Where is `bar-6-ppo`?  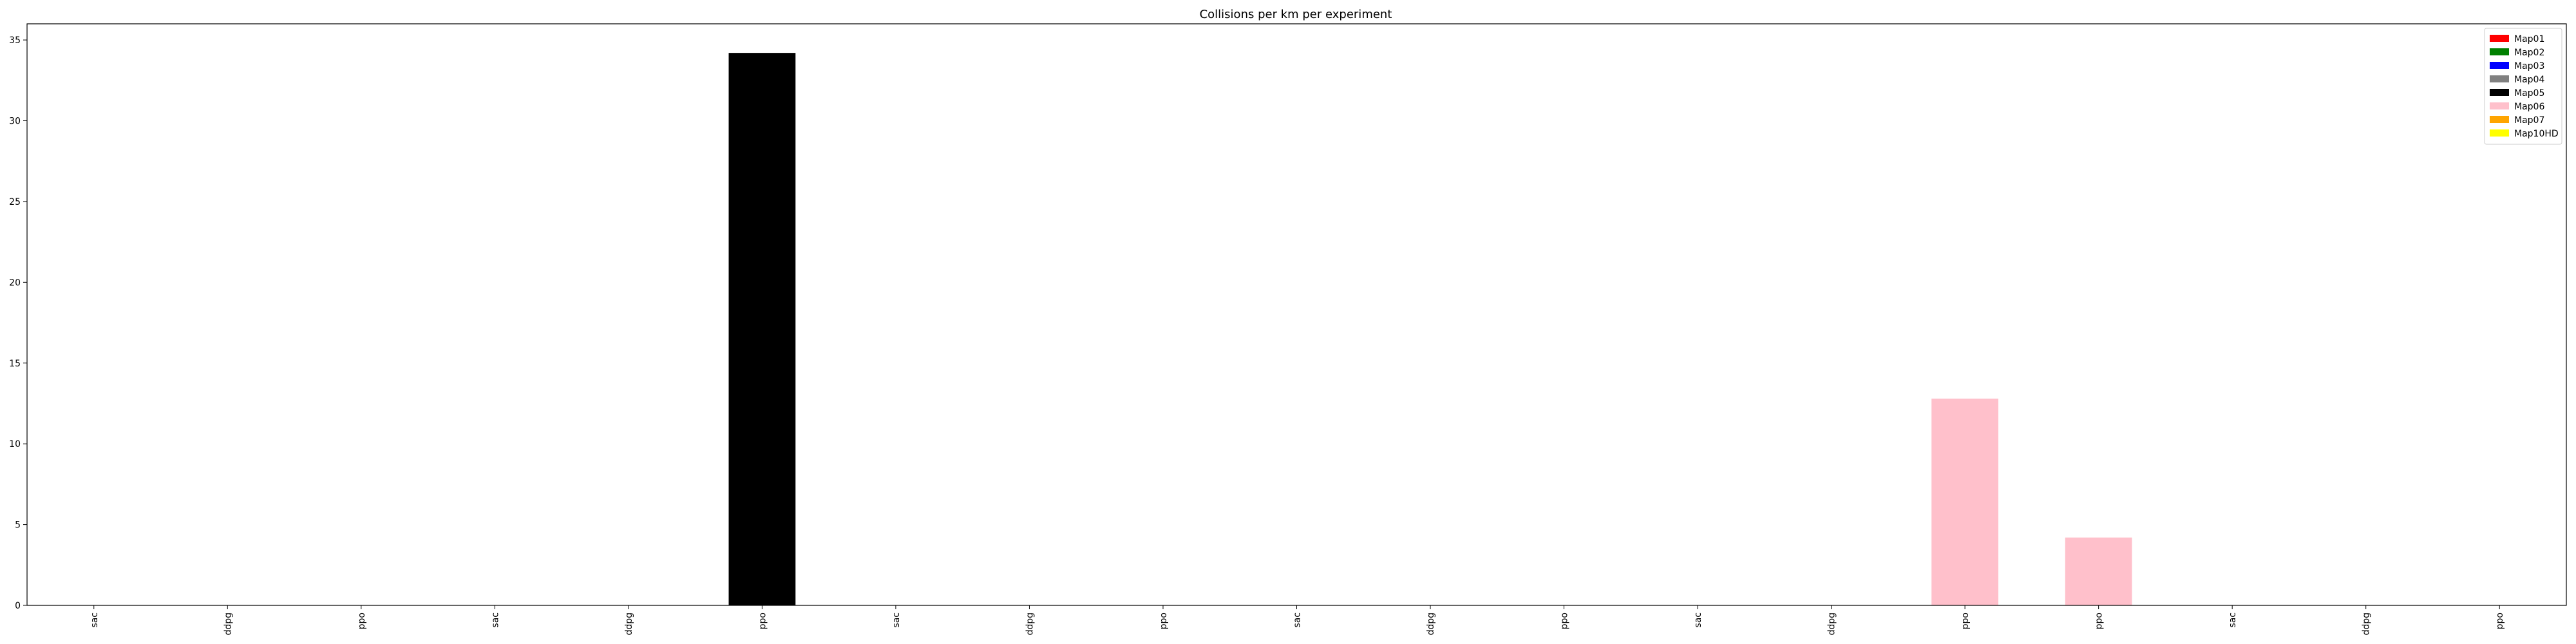
bar-6-ppo is located at coordinates (762, 329).